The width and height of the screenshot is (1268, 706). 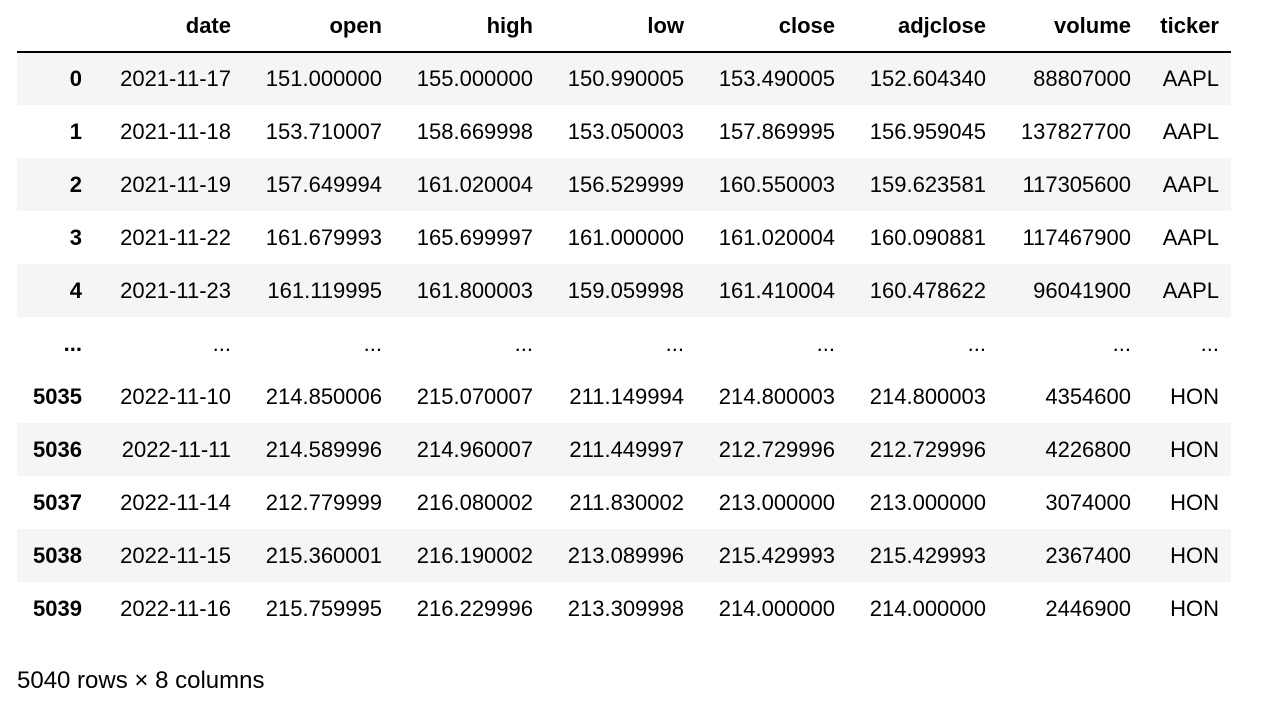 What do you see at coordinates (75, 184) in the screenshot?
I see `row-index: 2` at bounding box center [75, 184].